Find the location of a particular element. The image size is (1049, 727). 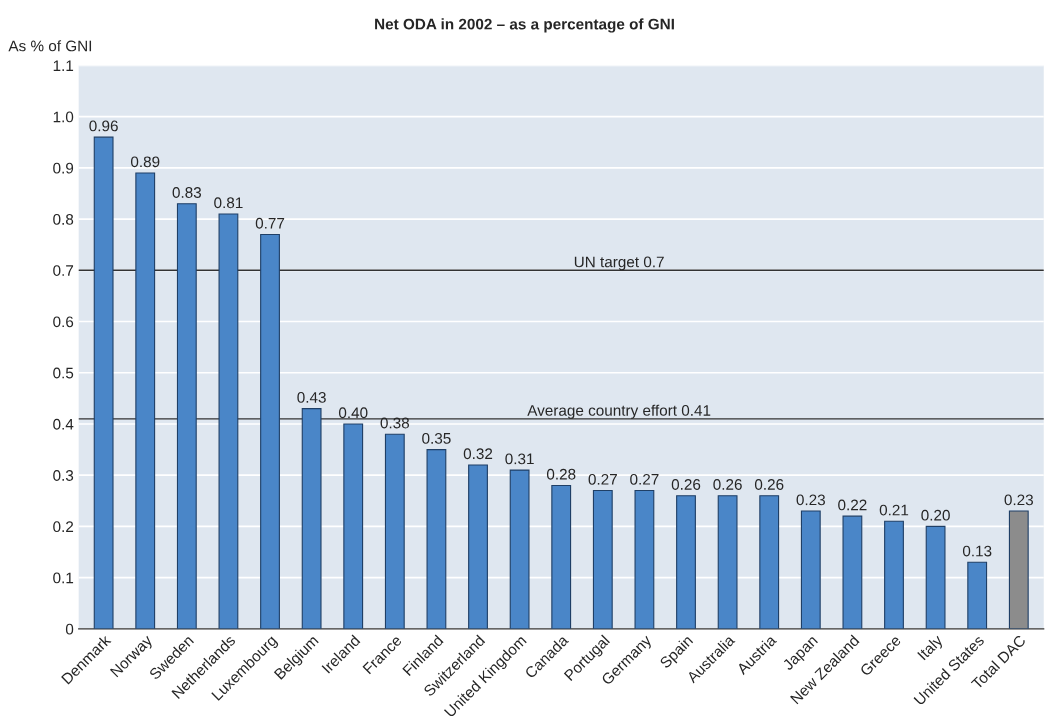

data-label: 0.35 is located at coordinates (436, 438).